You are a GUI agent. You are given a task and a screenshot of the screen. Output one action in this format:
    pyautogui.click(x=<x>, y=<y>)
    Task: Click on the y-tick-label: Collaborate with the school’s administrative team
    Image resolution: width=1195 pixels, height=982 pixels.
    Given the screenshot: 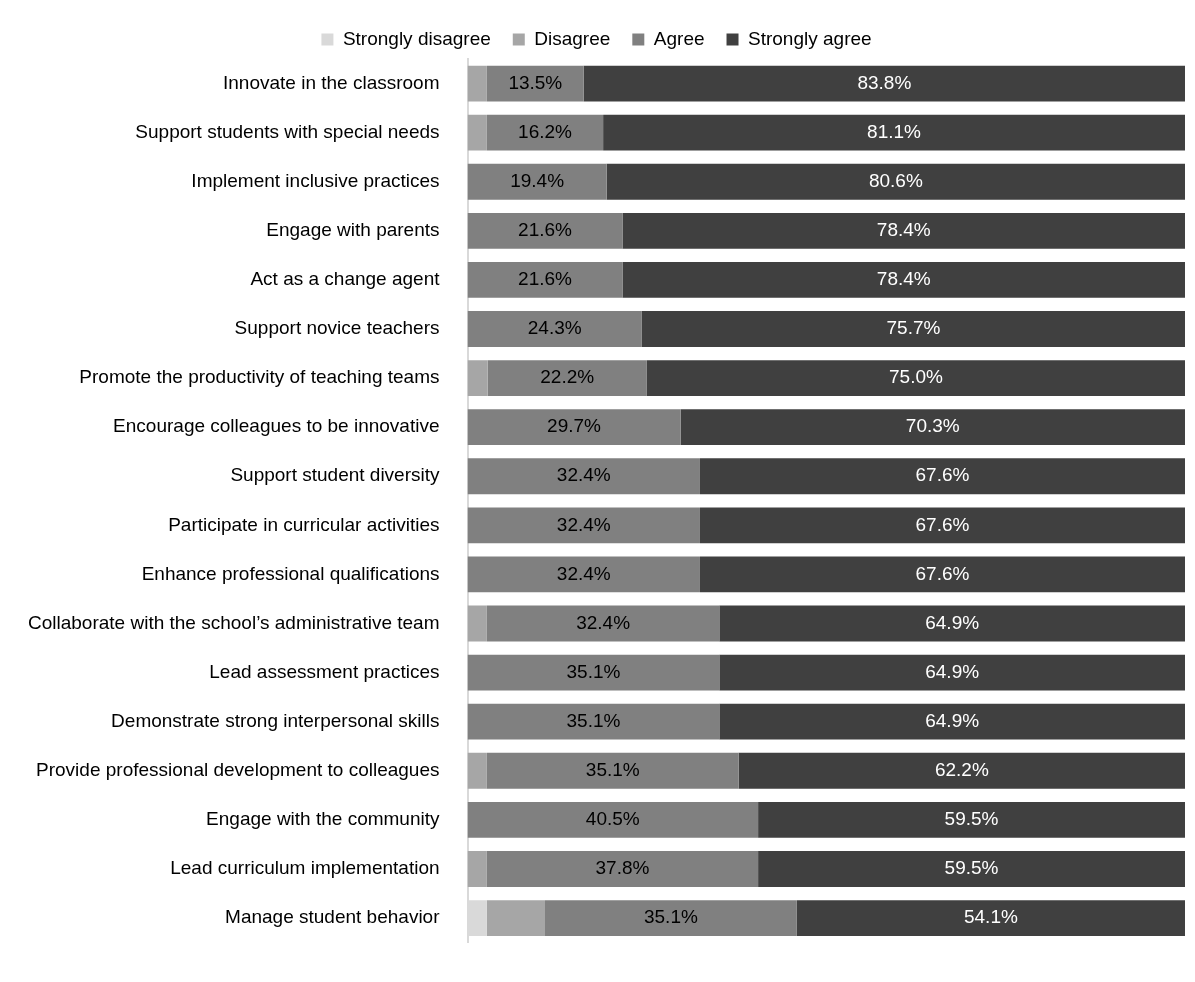 What is the action you would take?
    pyautogui.click(x=234, y=622)
    